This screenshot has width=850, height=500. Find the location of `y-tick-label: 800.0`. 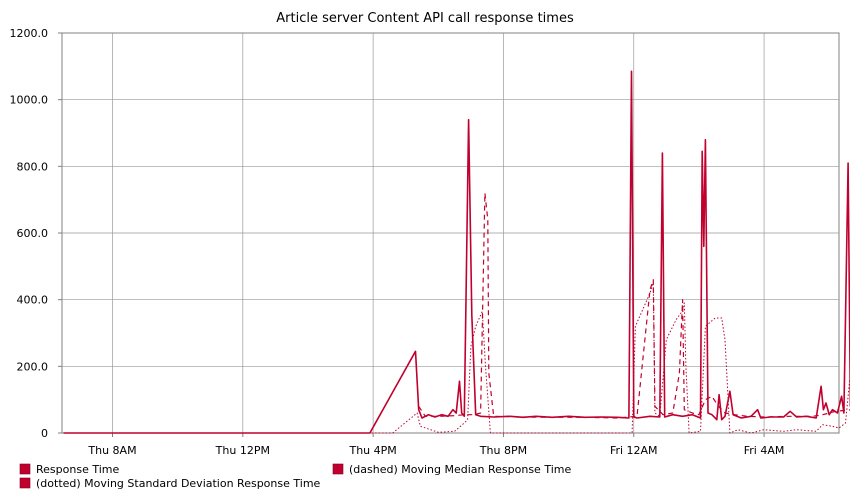

y-tick-label: 800.0 is located at coordinates (33, 166).